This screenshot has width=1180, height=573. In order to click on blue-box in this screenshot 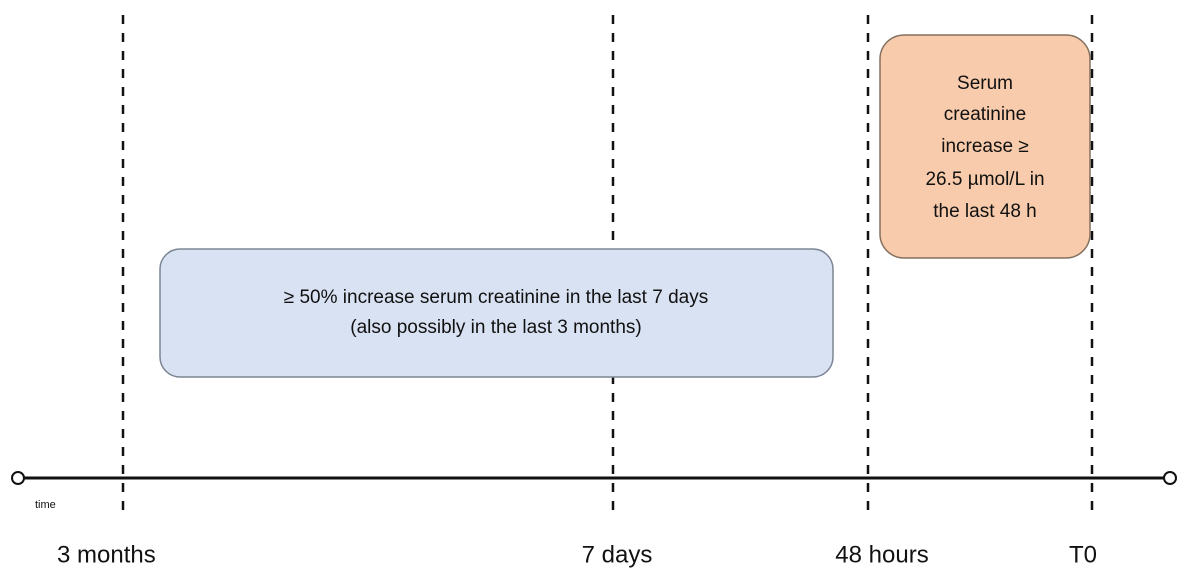, I will do `click(496, 313)`.